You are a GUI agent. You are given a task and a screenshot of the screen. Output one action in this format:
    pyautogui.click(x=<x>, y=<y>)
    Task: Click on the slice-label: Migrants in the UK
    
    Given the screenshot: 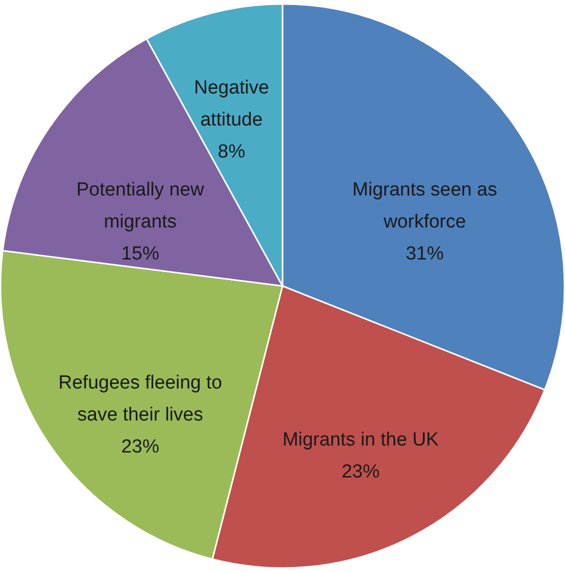 What is the action you would take?
    pyautogui.click(x=361, y=439)
    